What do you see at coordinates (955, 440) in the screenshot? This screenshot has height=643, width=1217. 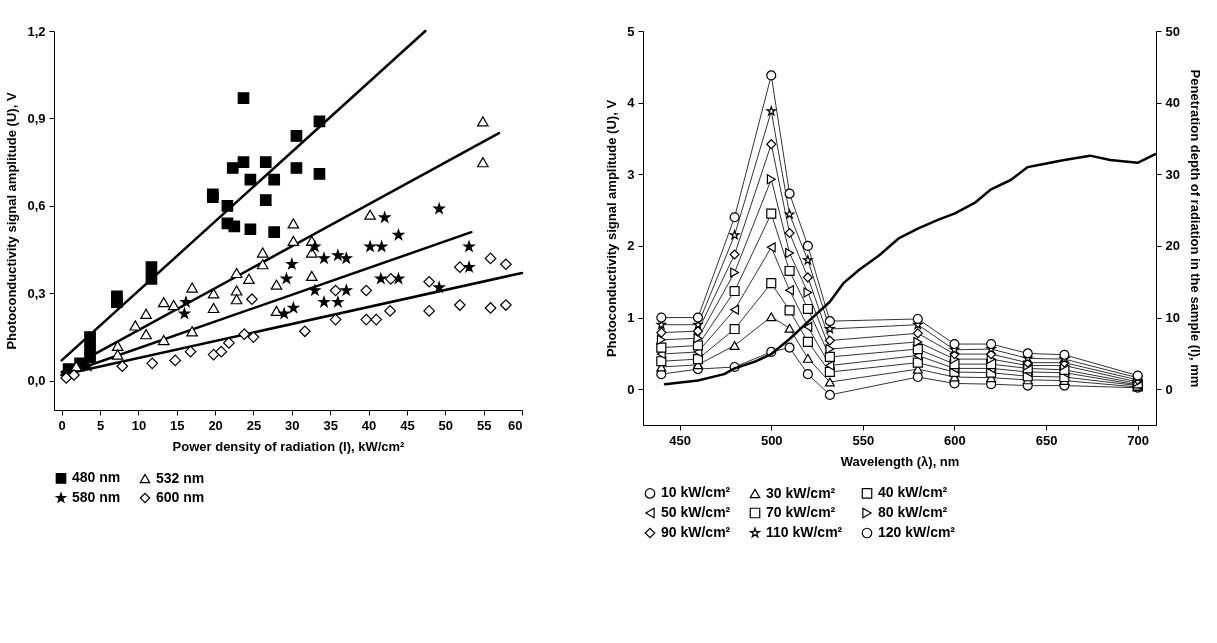 I see `x-tick-label: 600` at bounding box center [955, 440].